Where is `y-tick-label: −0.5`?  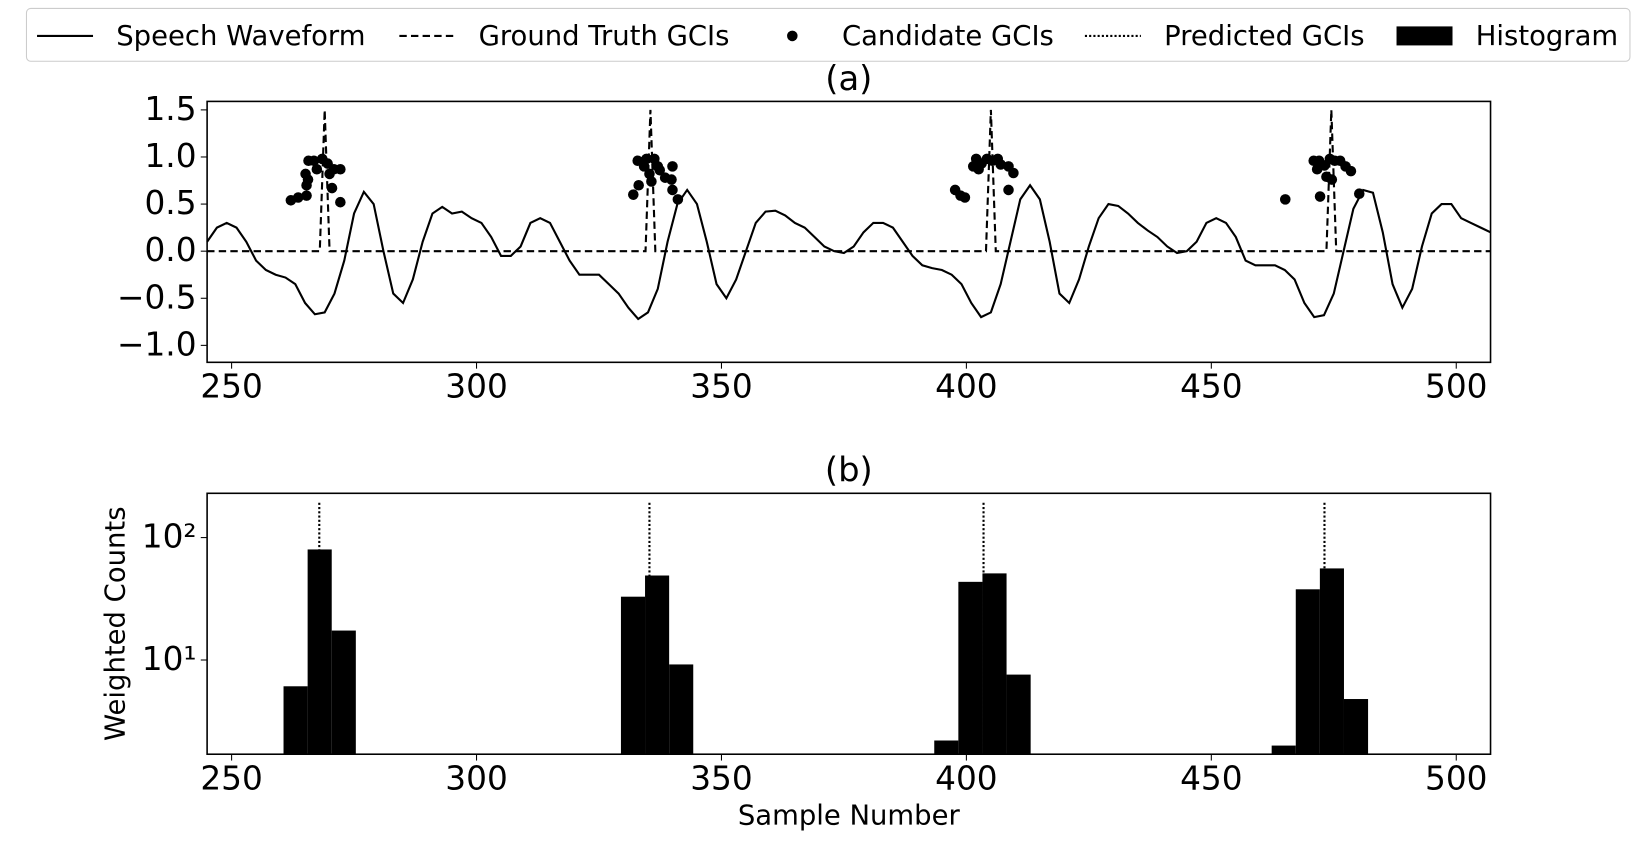
y-tick-label: −0.5 is located at coordinates (157, 297).